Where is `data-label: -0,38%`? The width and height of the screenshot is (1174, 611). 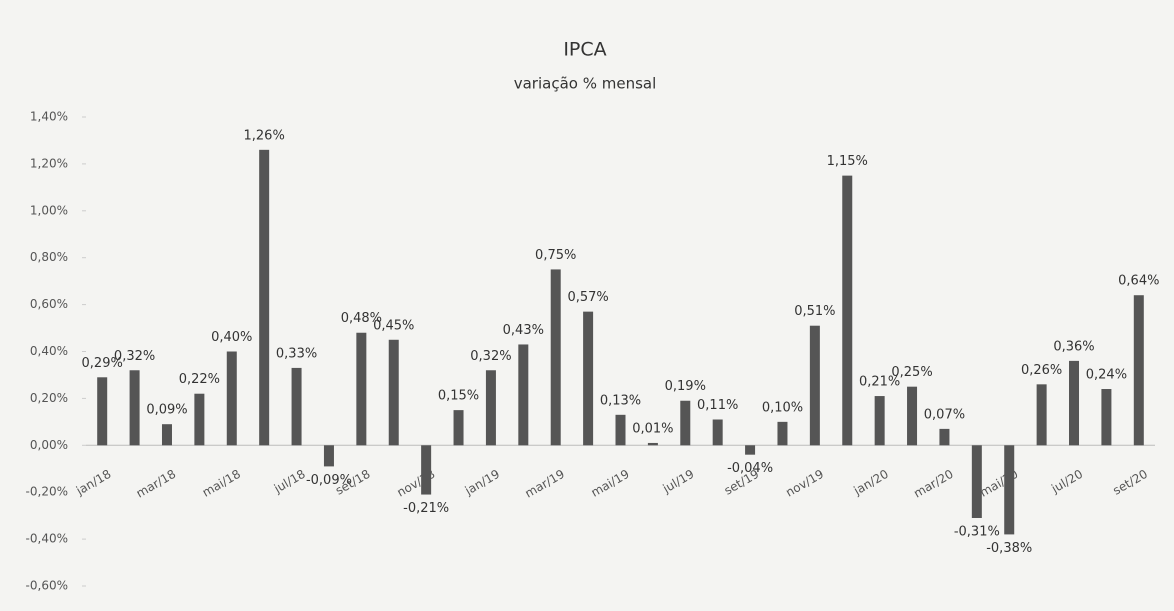
data-label: -0,38% is located at coordinates (1009, 548).